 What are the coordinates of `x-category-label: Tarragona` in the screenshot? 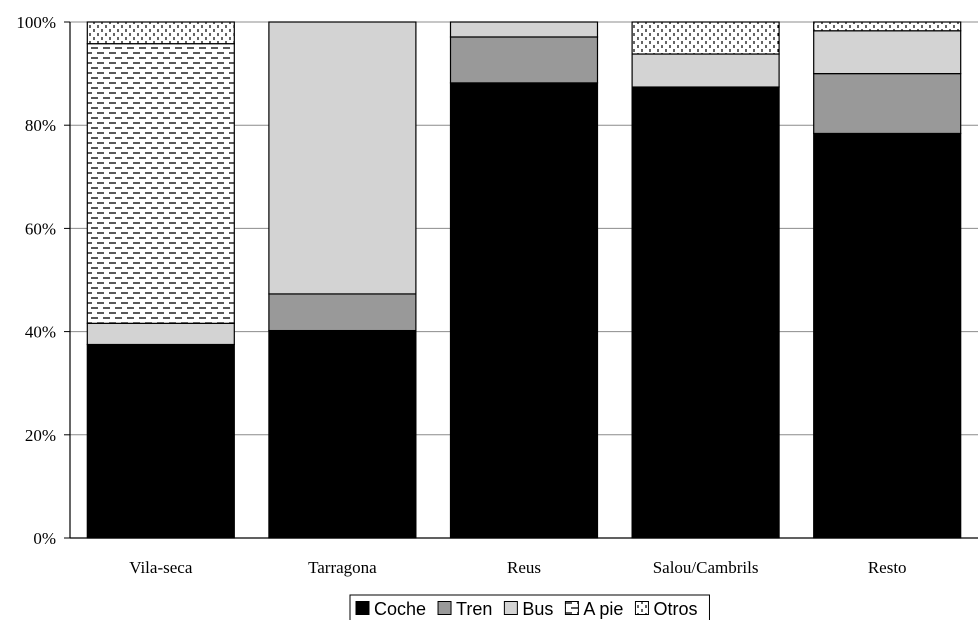 It's located at (342, 567).